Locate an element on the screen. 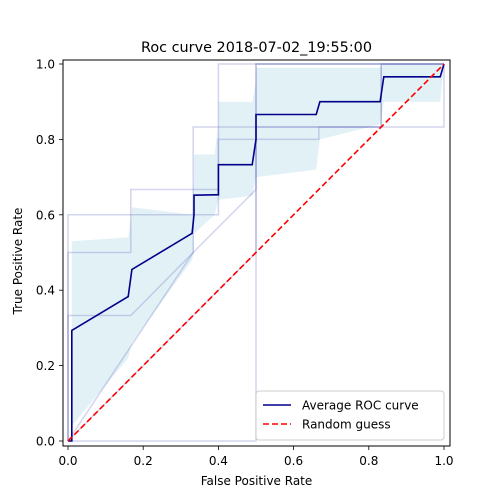 This screenshot has width=500, height=500. legend: Average ROC curve Random guess is located at coordinates (350, 415).